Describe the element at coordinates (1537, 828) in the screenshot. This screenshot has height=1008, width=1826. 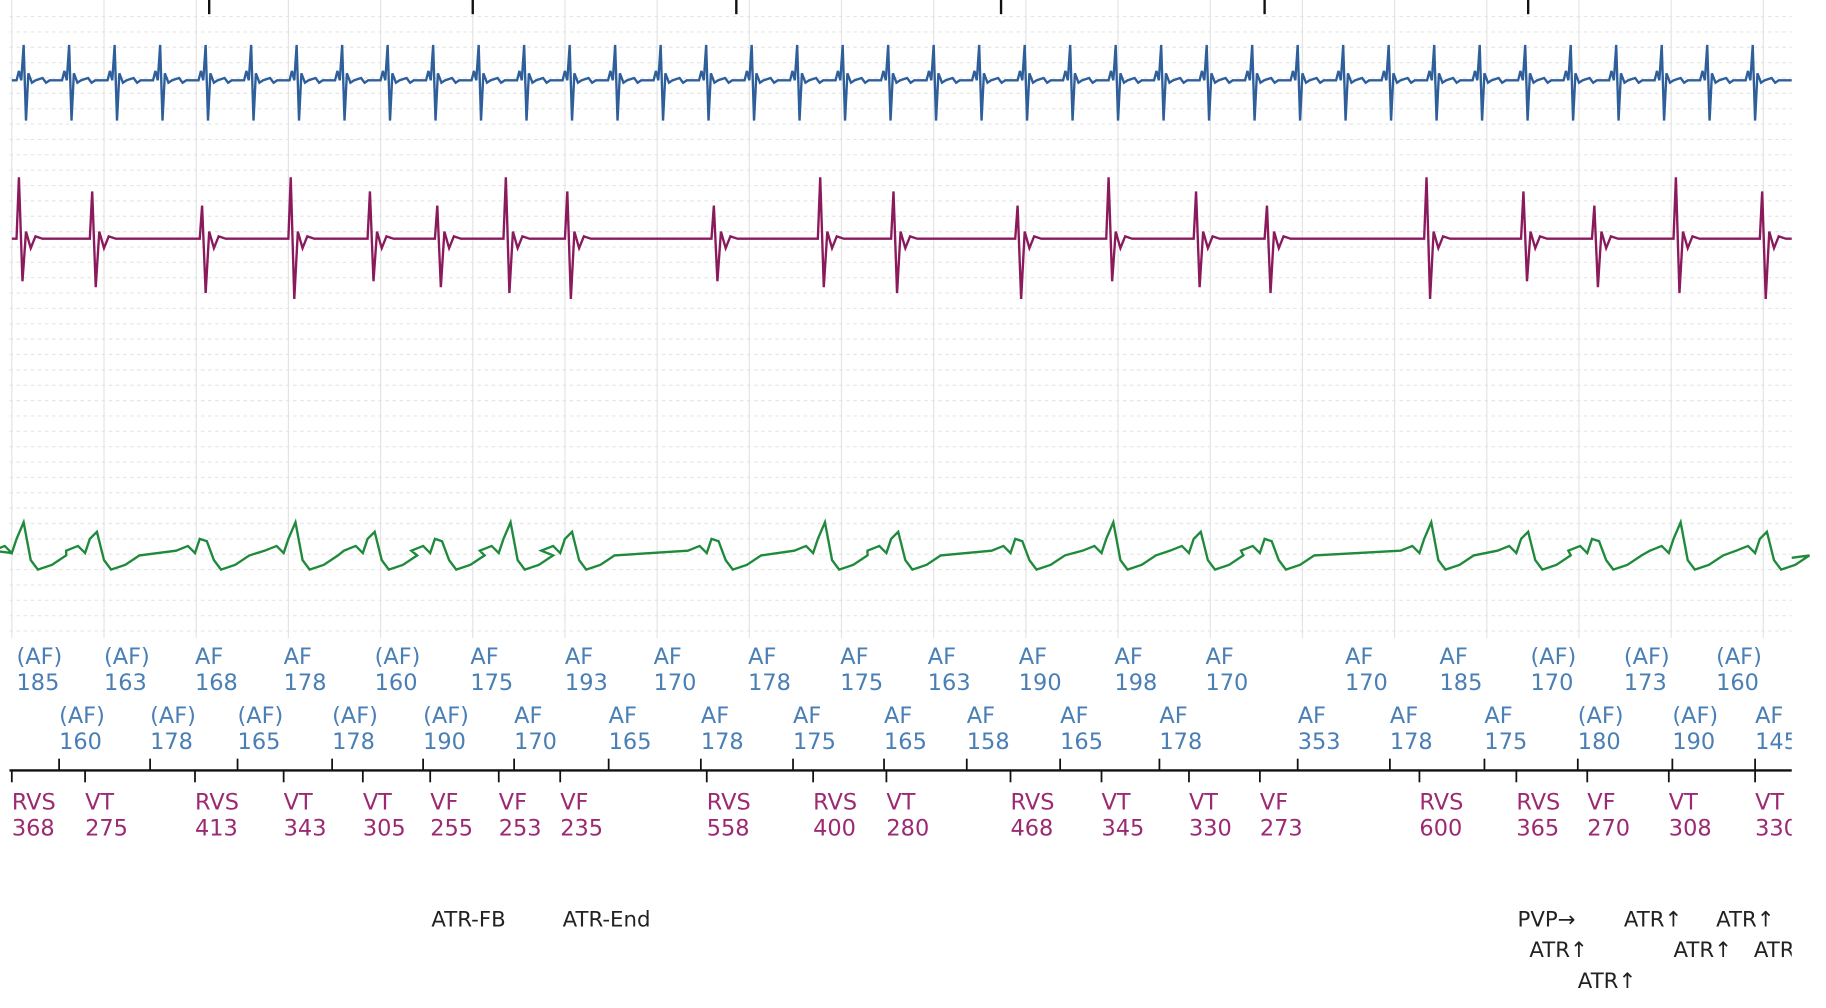
I see `marker-interval: 365` at that location.